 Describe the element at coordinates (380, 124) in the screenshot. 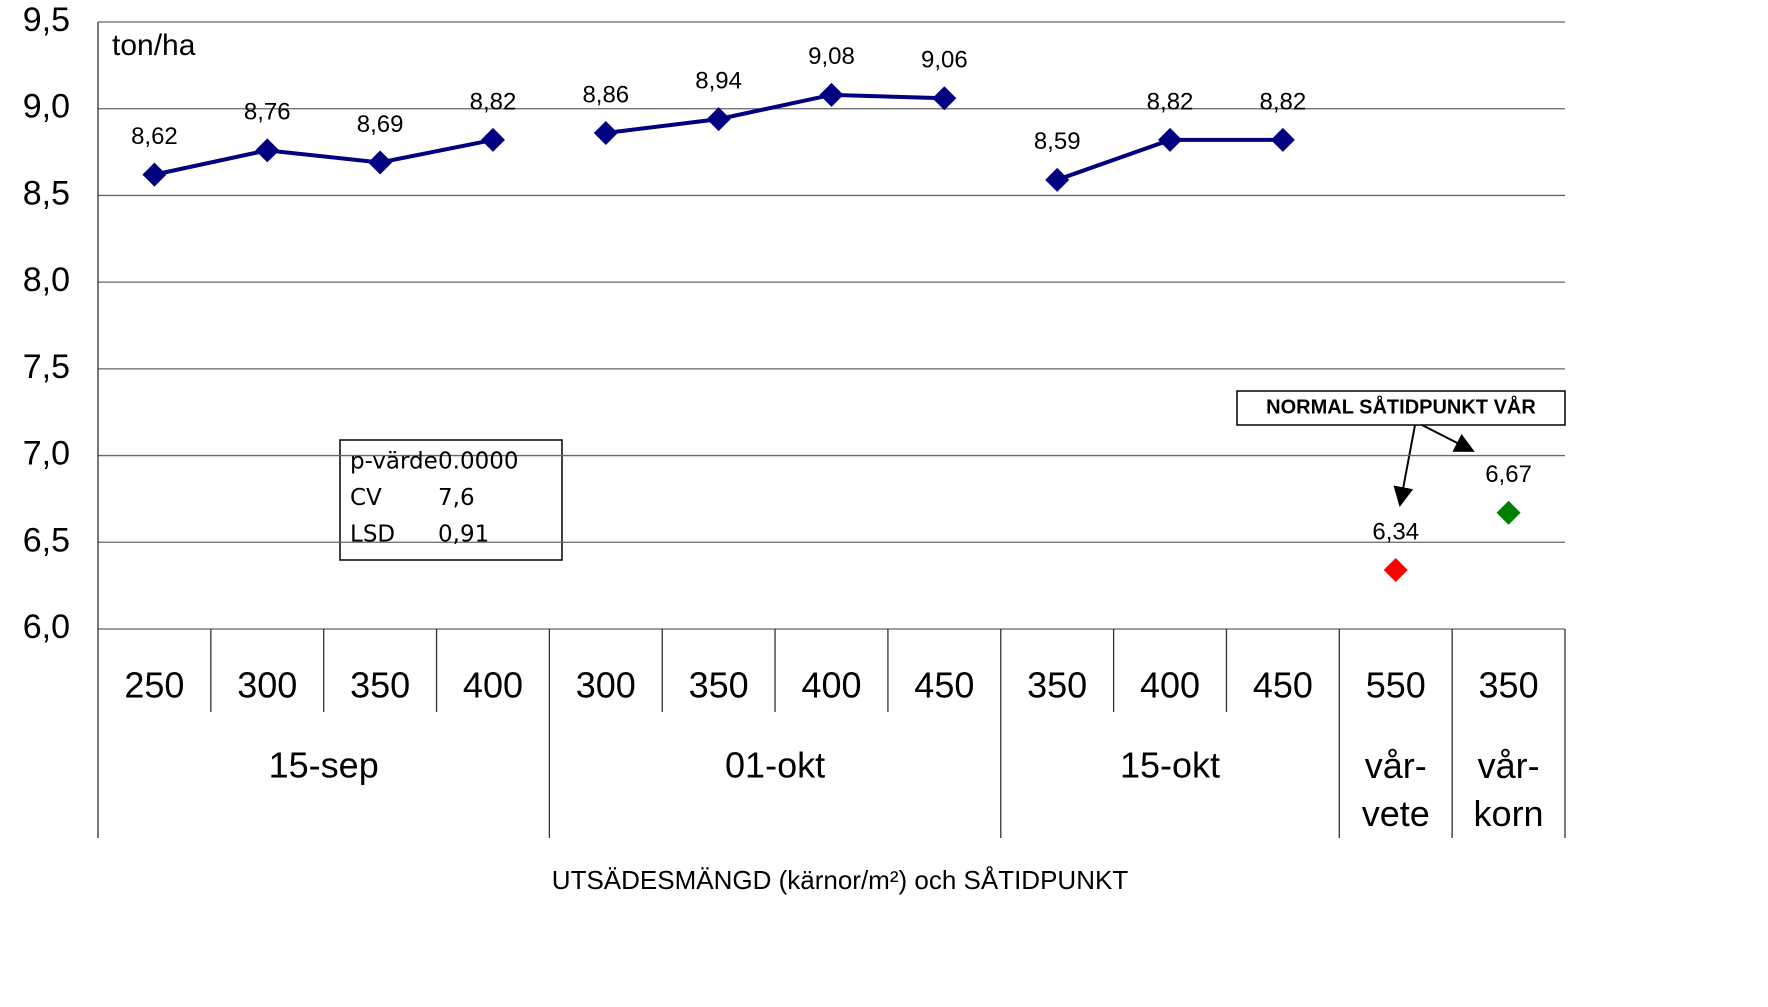

I see `data-label: 8,69` at that location.